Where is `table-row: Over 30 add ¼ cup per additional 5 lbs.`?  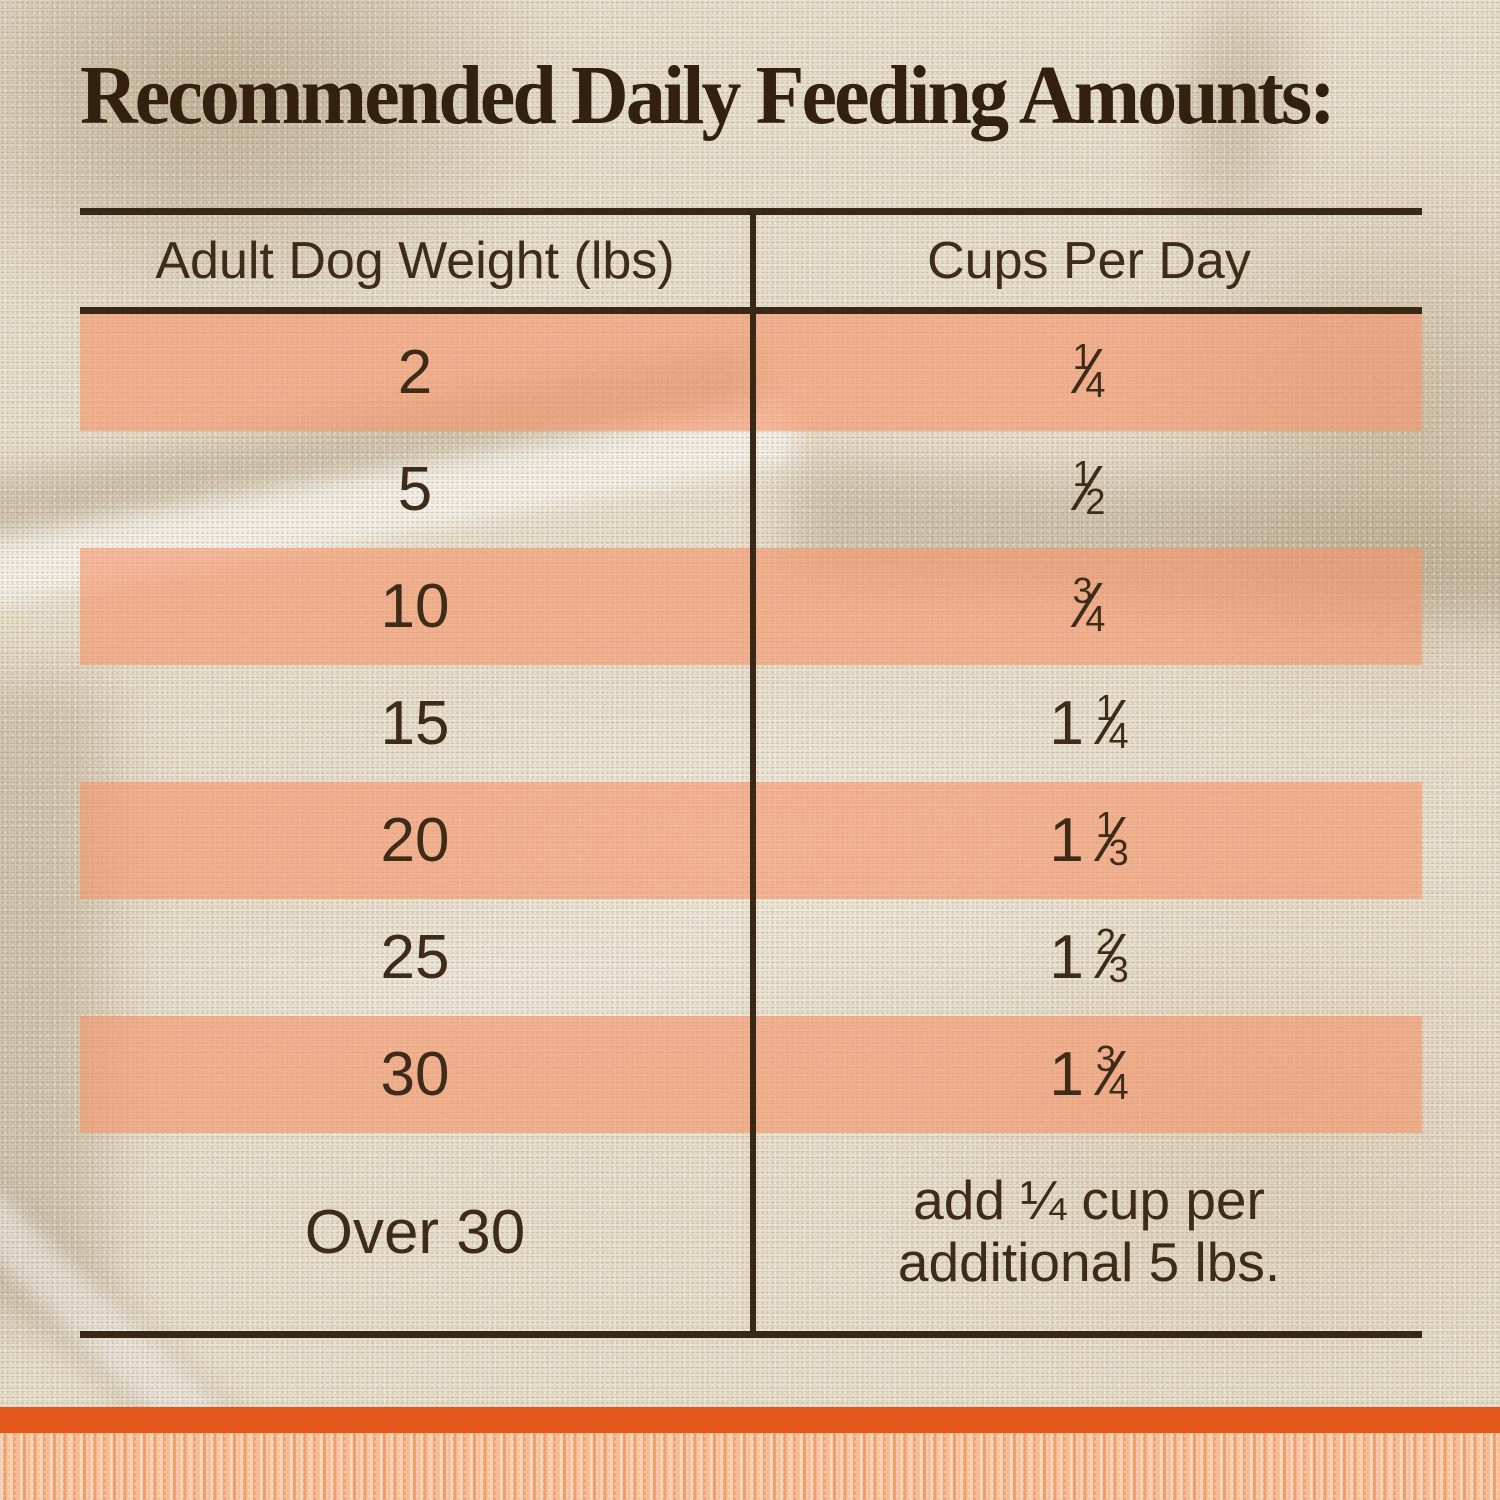 table-row: Over 30 add ¼ cup per additional 5 lbs. is located at coordinates (751, 1232).